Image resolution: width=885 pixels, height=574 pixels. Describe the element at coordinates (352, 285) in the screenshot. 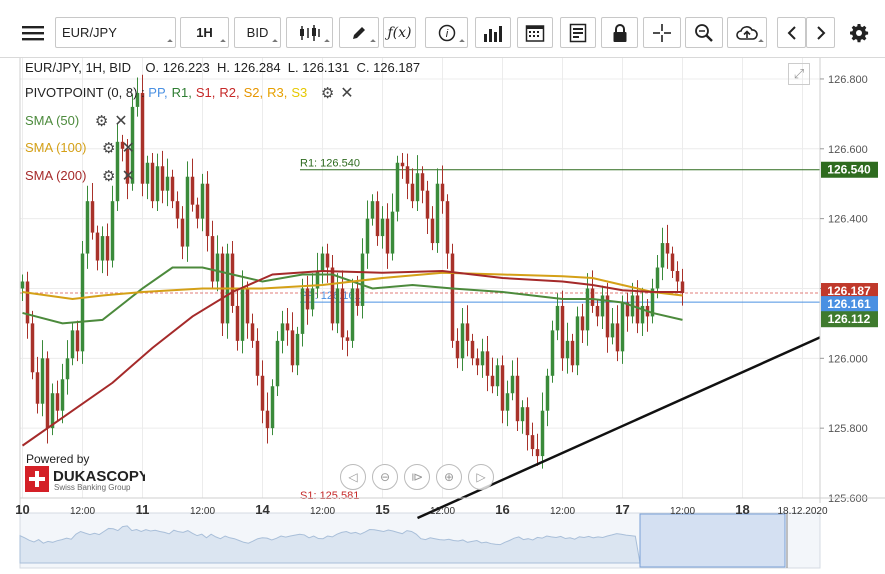

I see `sma-100-line` at that location.